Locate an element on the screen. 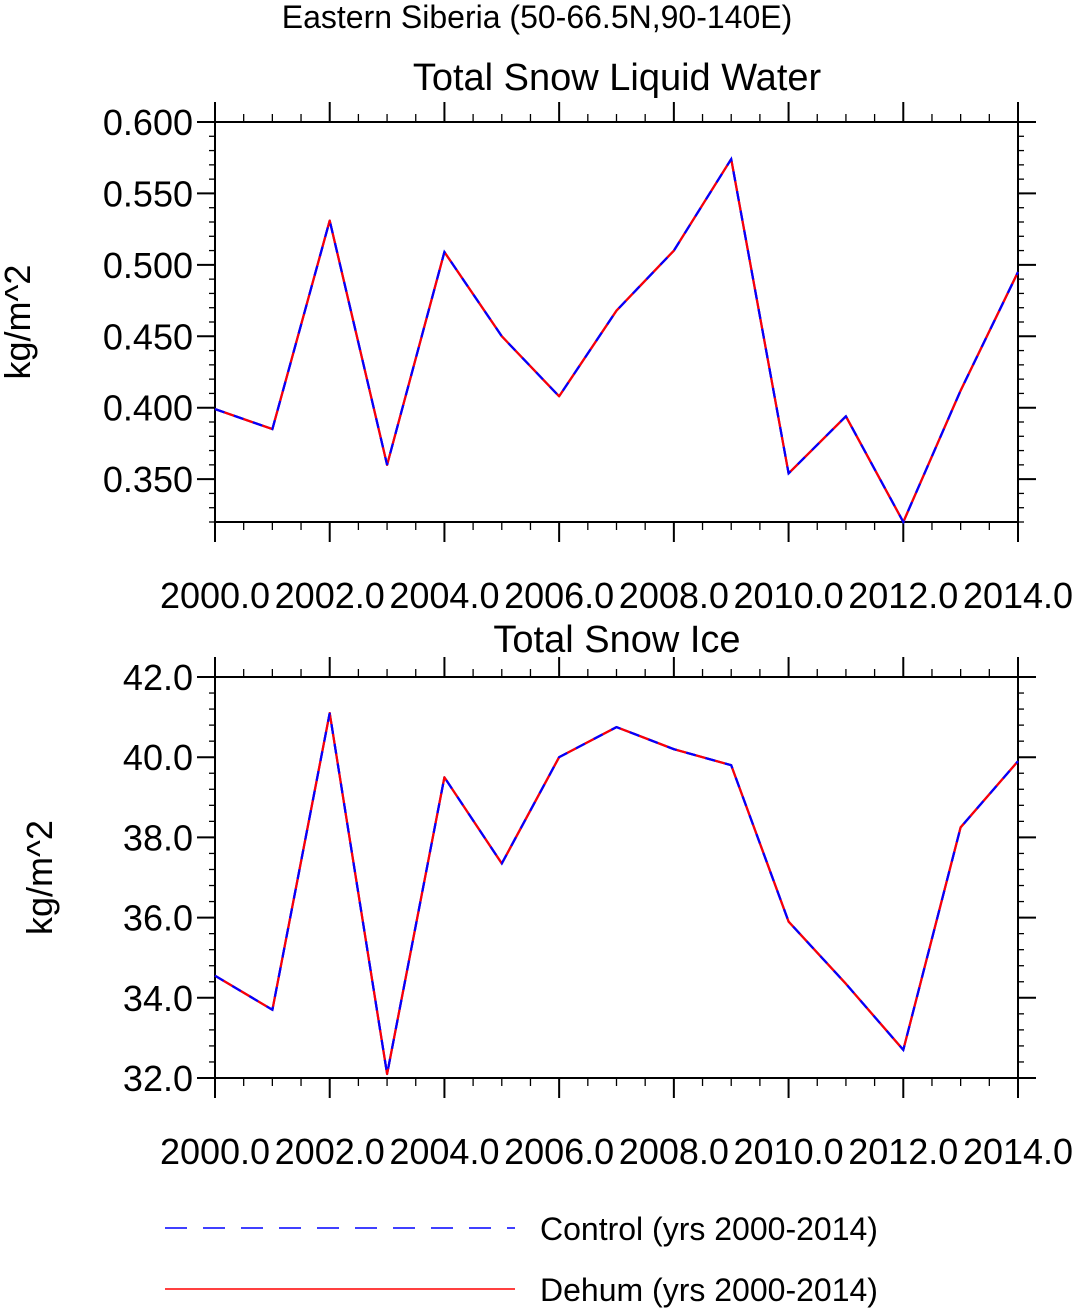  y-tick-label: 0.450 is located at coordinates (148, 336).